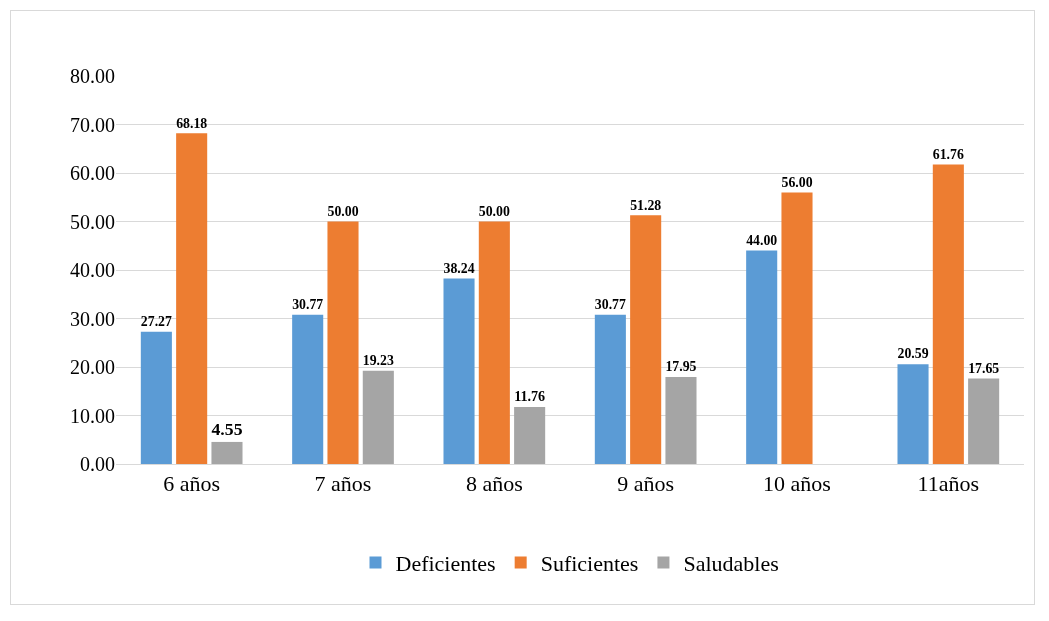 Image resolution: width=1049 pixels, height=621 pixels. What do you see at coordinates (797, 182) in the screenshot?
I see `data-label: 56.00` at bounding box center [797, 182].